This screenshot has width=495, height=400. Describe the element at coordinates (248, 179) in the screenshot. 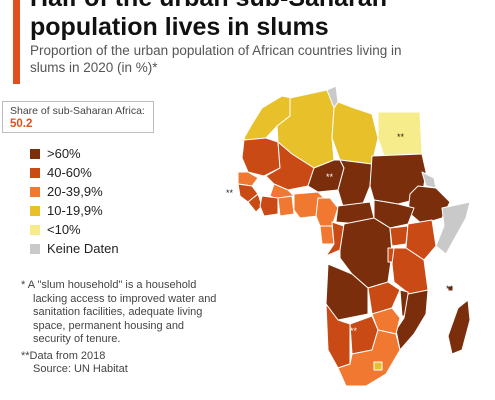

I see `region-senegal` at that location.